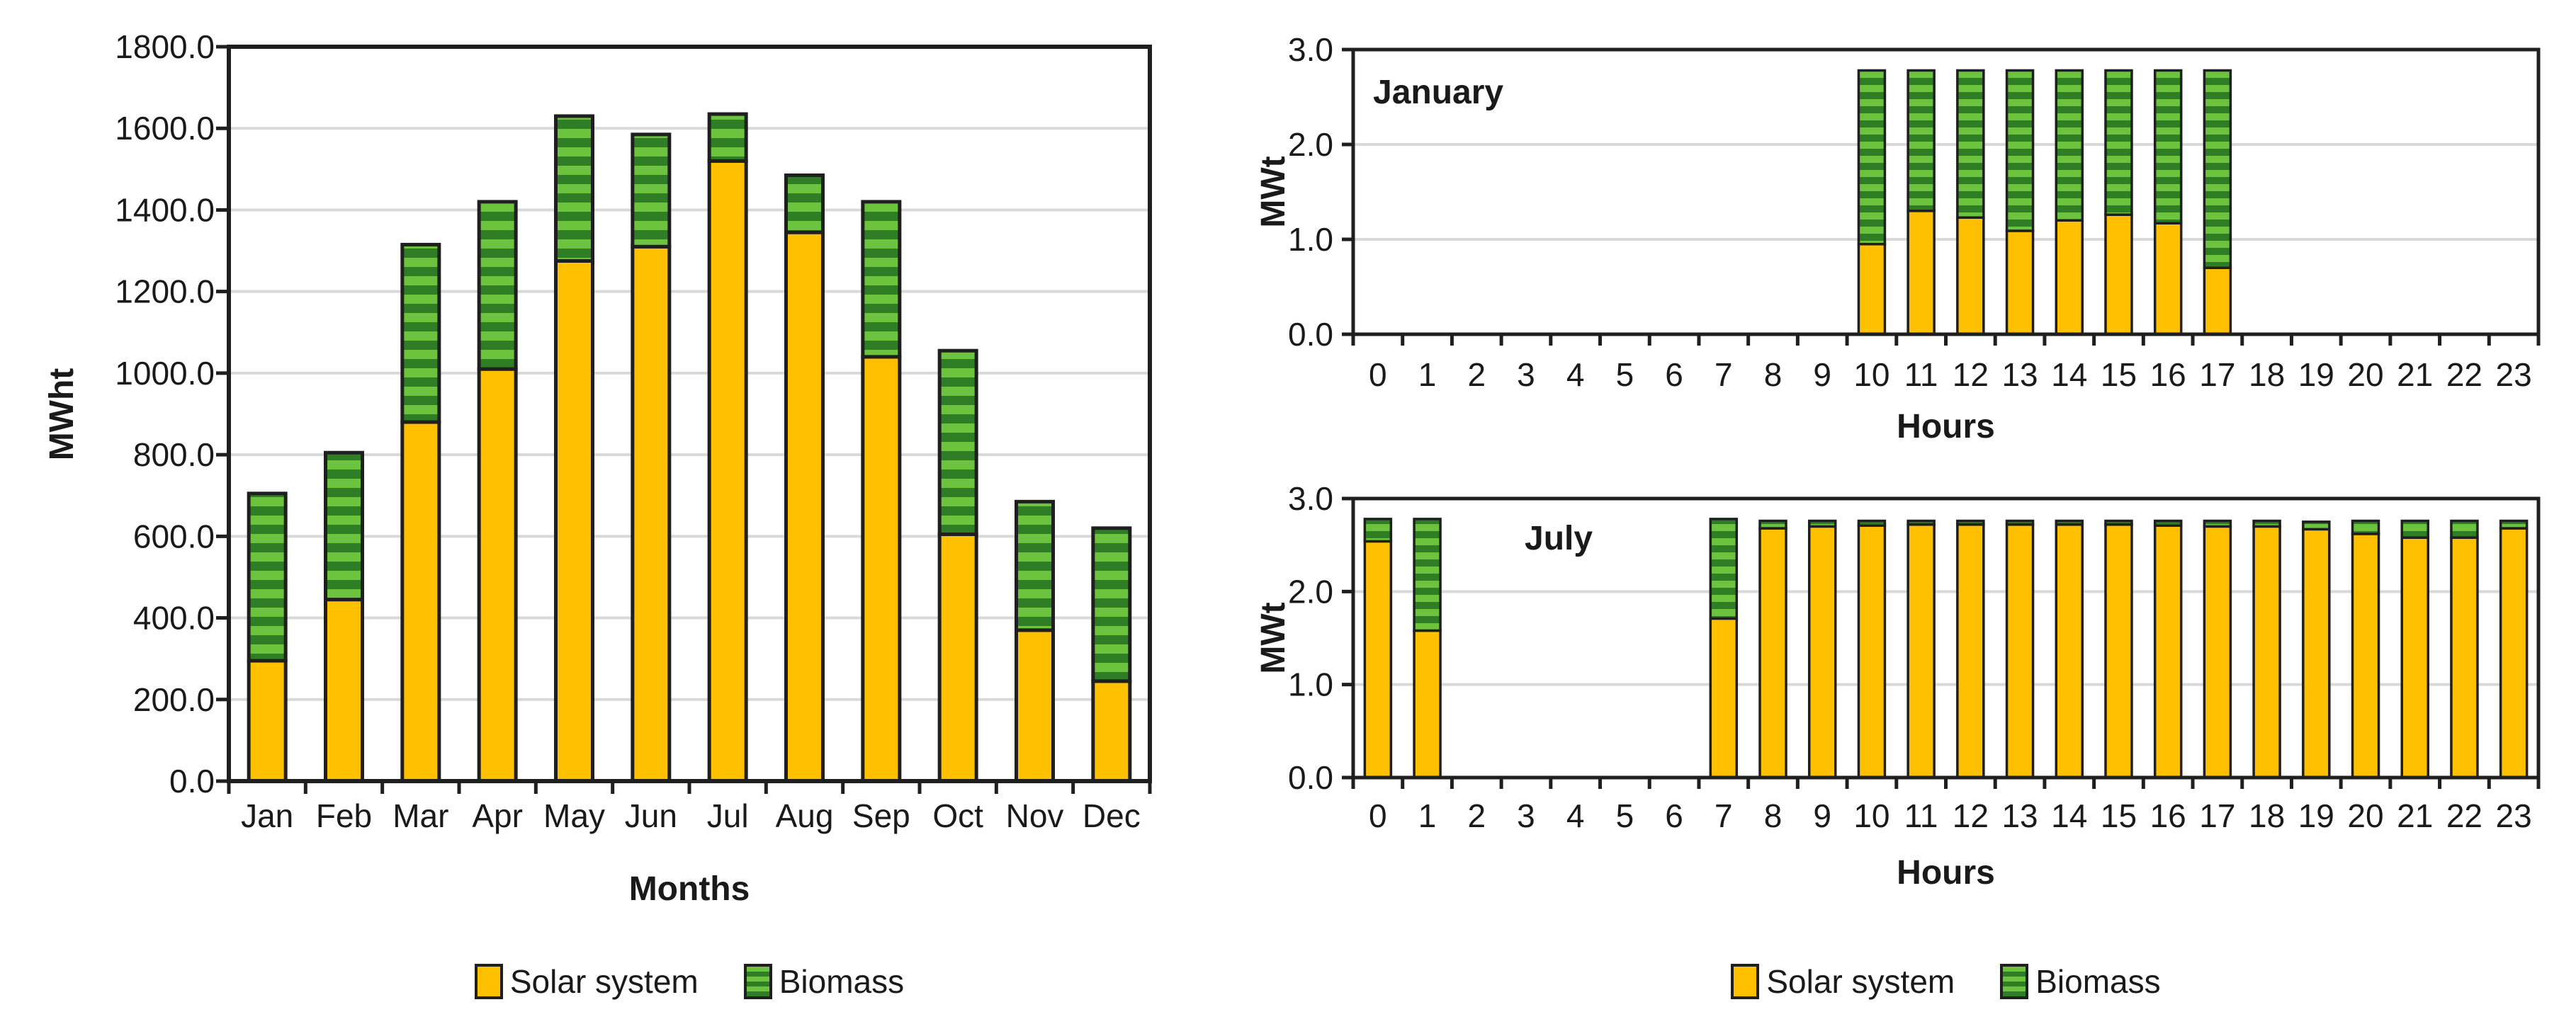 The width and height of the screenshot is (2576, 1024). What do you see at coordinates (344, 815) in the screenshot?
I see `x-category-label: Feb` at bounding box center [344, 815].